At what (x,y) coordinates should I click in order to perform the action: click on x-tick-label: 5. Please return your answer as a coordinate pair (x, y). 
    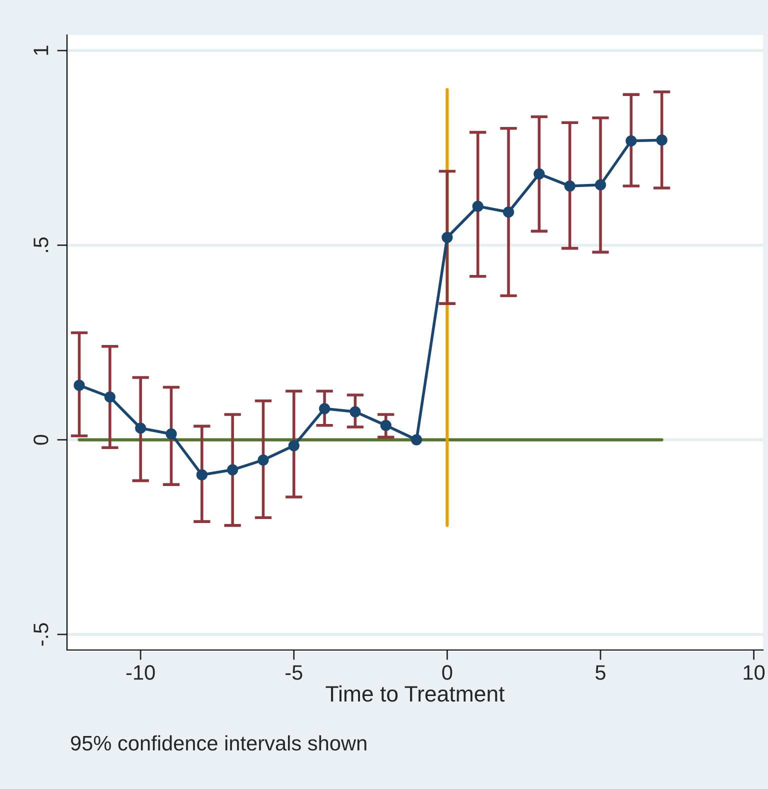
    Looking at the image, I should click on (601, 672).